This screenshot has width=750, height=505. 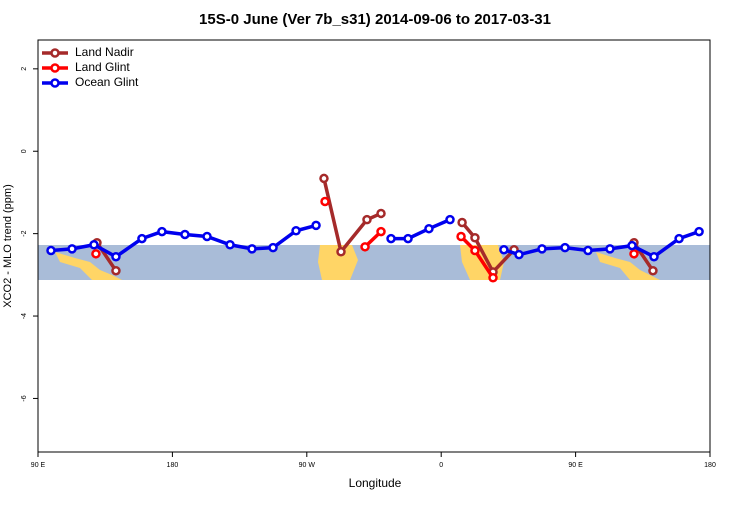 What do you see at coordinates (8, 245) in the screenshot?
I see `y-axis-label: XCO2 - MLO trend (ppm)` at bounding box center [8, 245].